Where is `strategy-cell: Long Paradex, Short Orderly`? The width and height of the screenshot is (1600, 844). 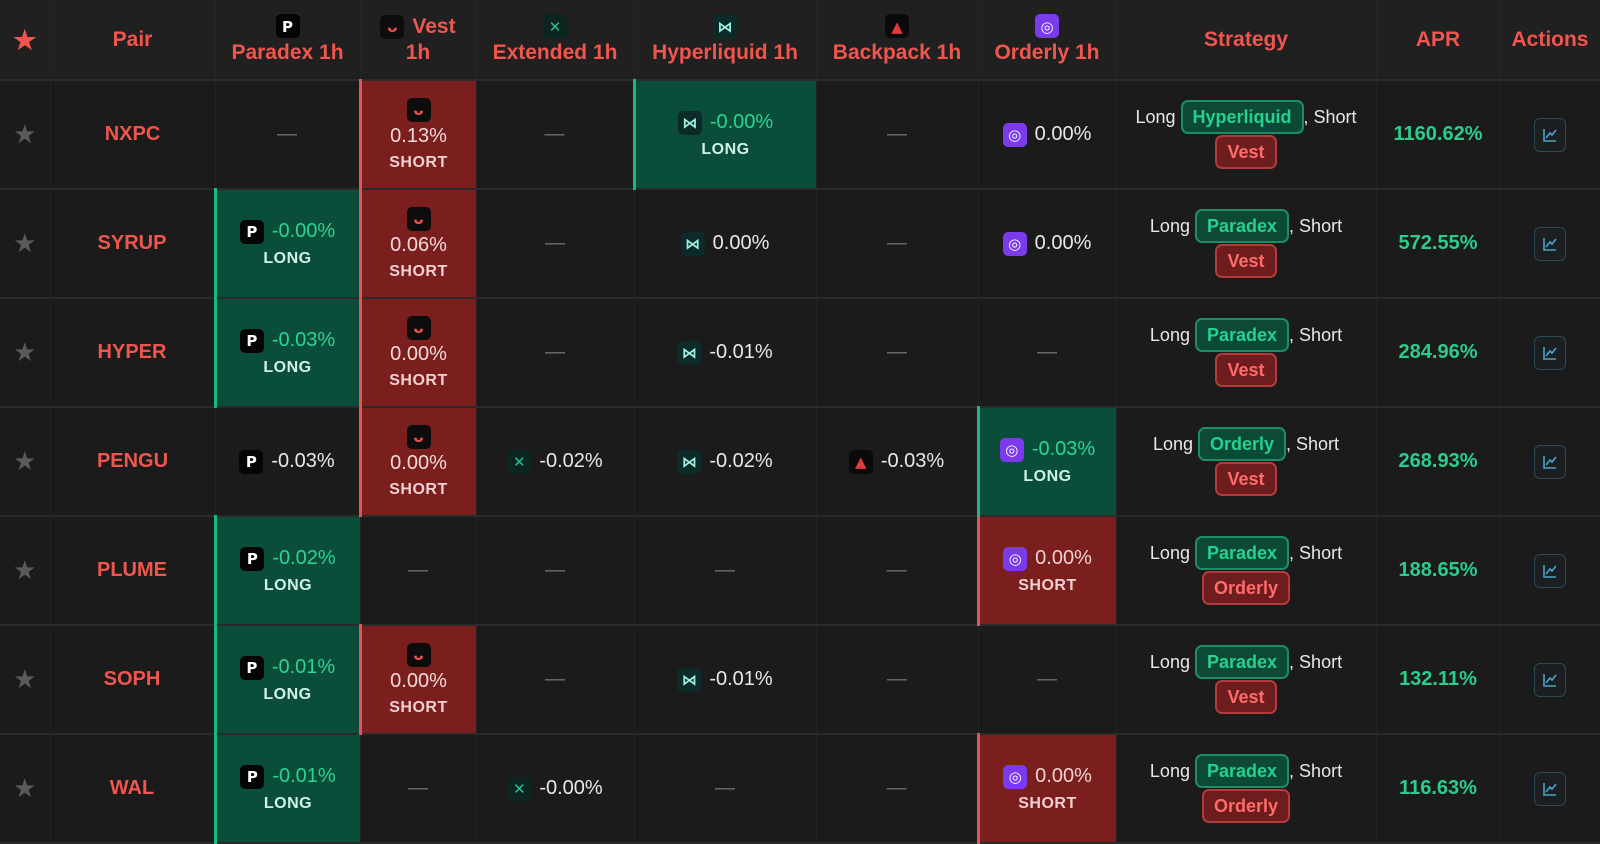
strategy-cell: Long Paradex, Short Orderly is located at coordinates (1246, 571).